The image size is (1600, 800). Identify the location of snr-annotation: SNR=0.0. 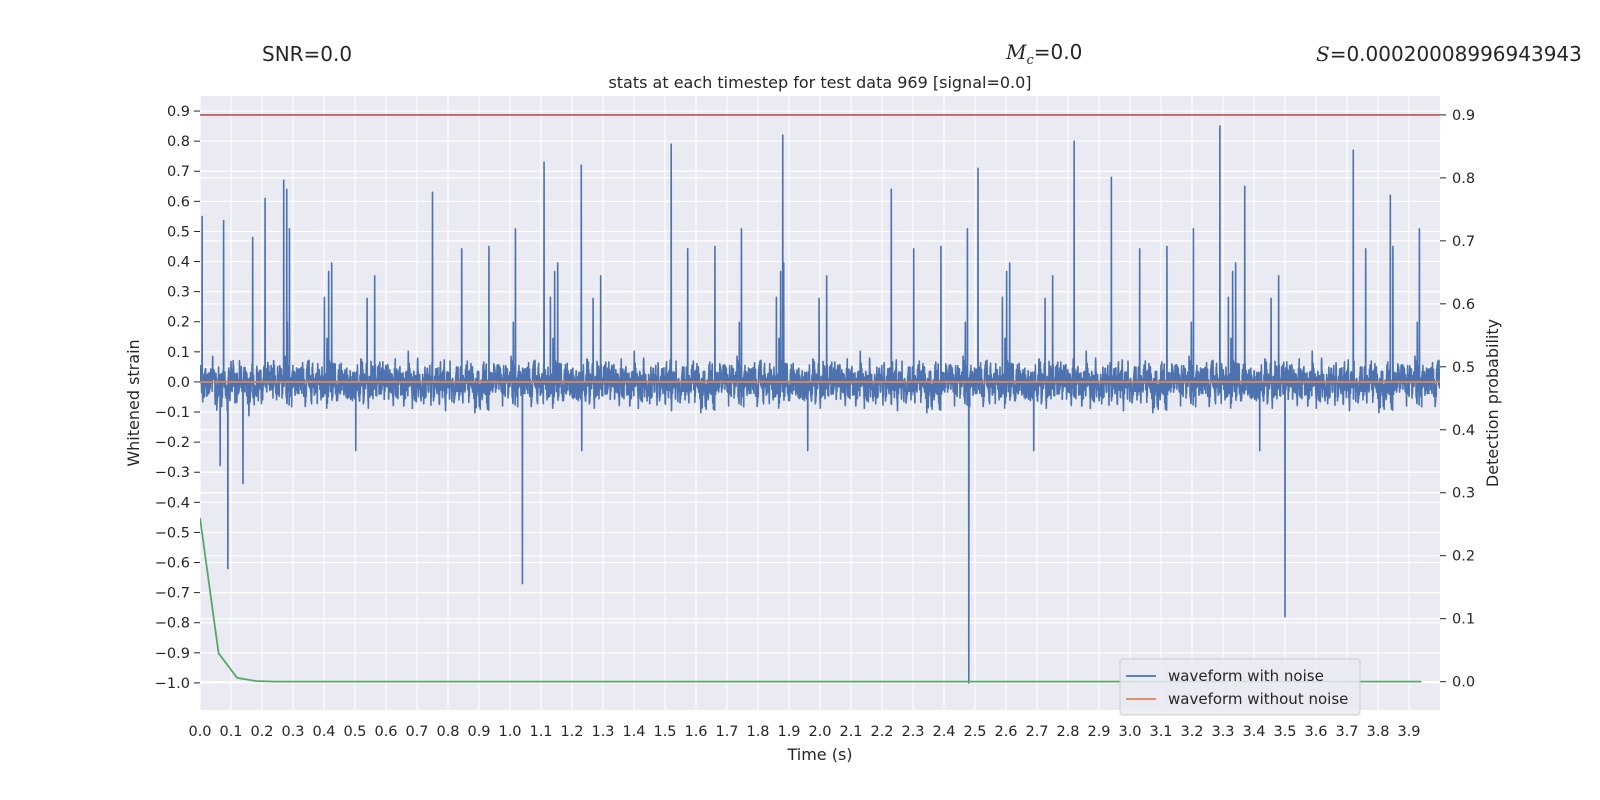
(307, 54).